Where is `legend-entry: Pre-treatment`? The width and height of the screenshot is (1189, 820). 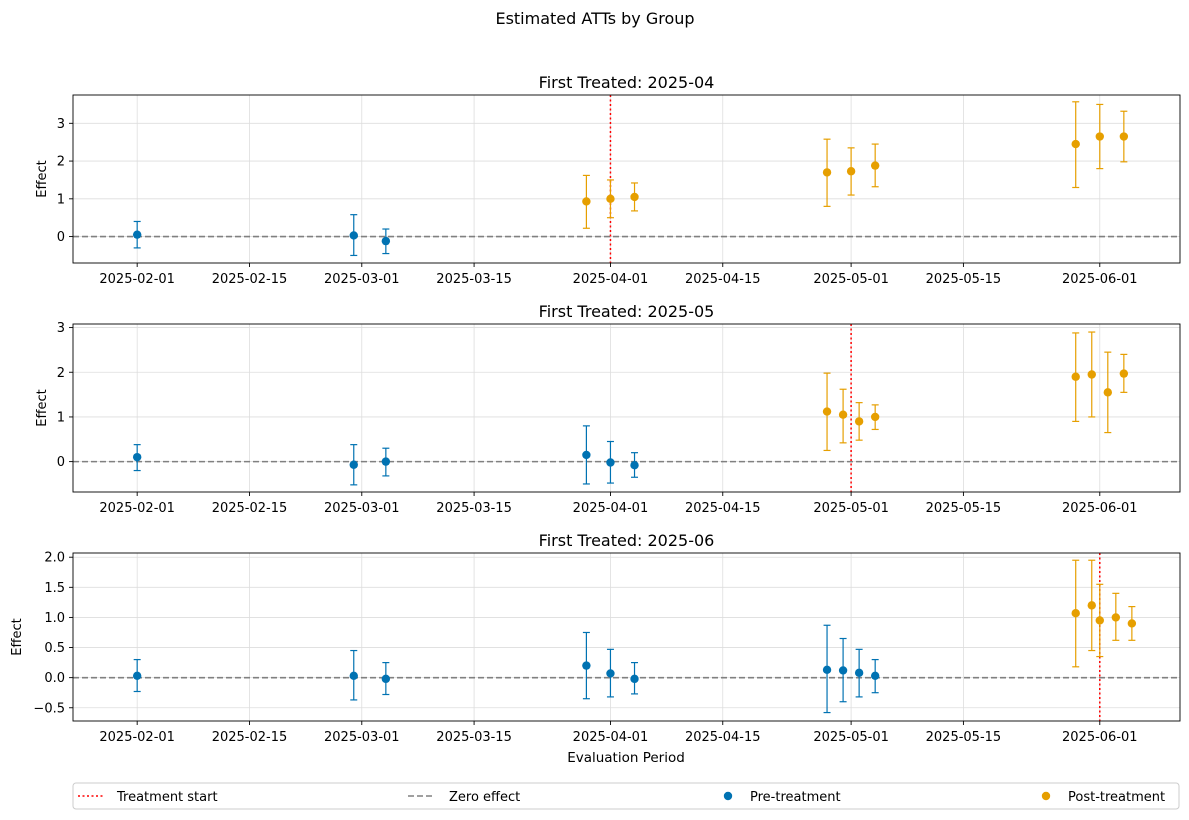
legend-entry: Pre-treatment is located at coordinates (782, 797).